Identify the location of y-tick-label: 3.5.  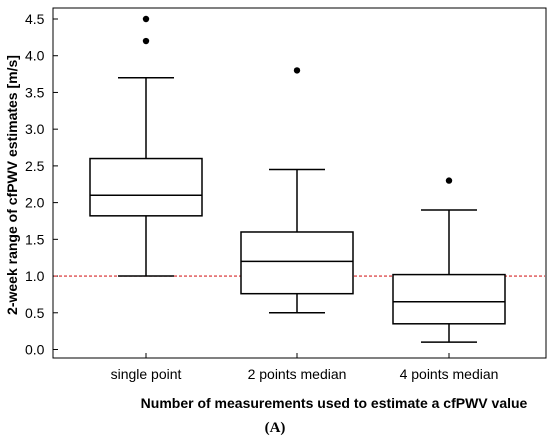
(35, 92).